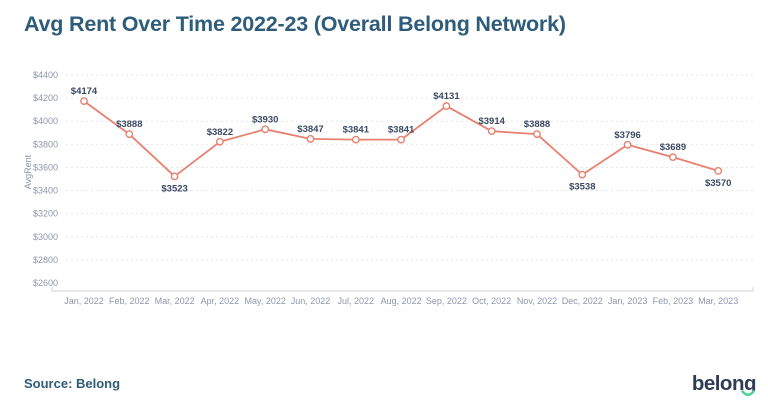  What do you see at coordinates (356, 301) in the screenshot?
I see `x-tick-label: Jul, 2022` at bounding box center [356, 301].